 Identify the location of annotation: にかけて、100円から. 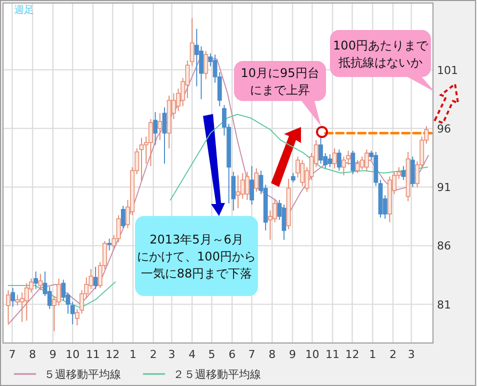
(196, 257).